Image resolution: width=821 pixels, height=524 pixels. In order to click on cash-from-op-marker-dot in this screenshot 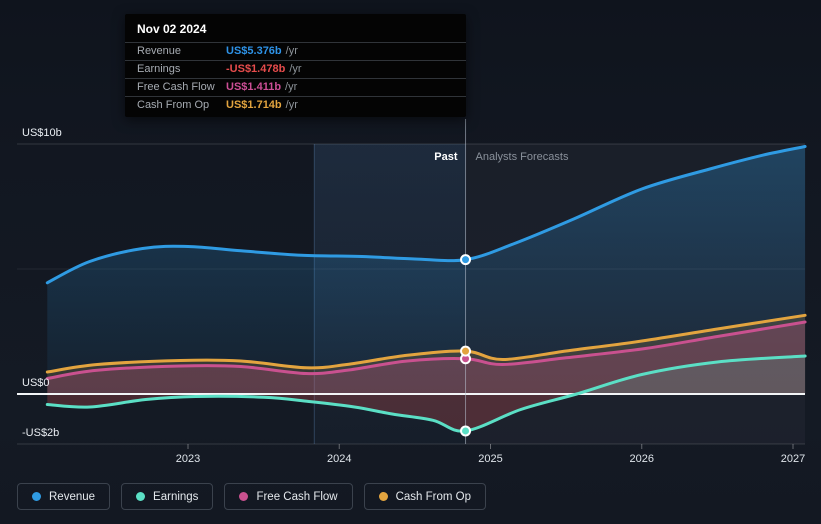, I will do `click(466, 351)`.